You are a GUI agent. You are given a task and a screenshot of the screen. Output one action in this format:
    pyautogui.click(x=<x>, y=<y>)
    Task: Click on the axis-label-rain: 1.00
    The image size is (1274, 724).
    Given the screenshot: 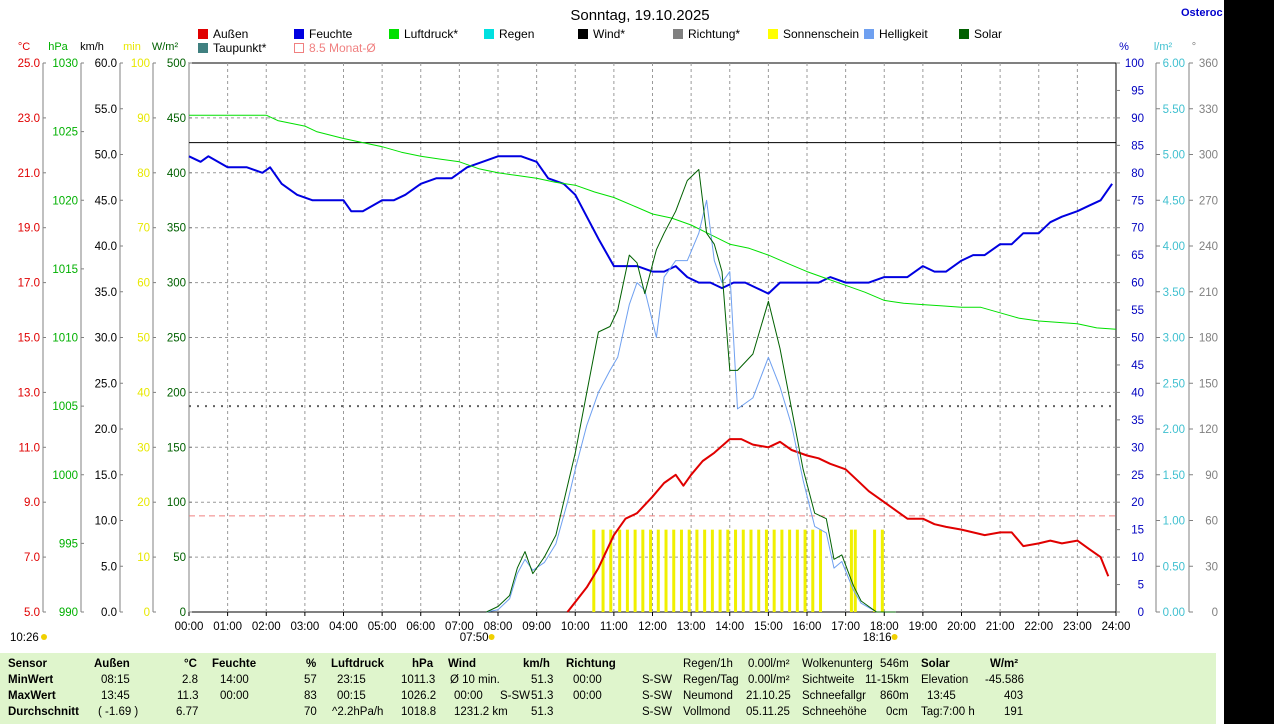 What is the action you would take?
    pyautogui.click(x=1174, y=522)
    